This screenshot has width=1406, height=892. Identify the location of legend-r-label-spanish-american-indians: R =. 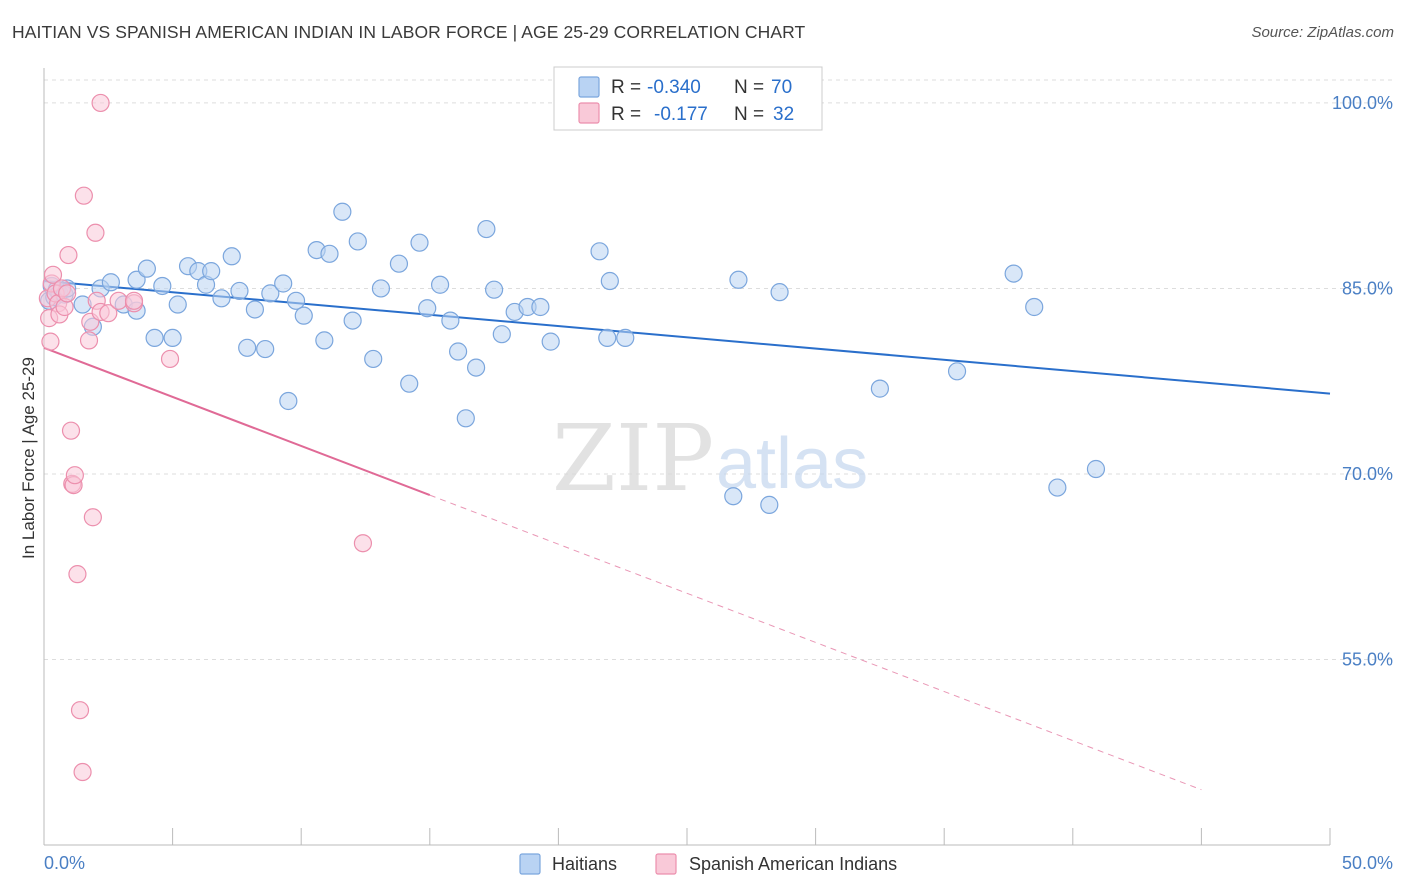
(626, 114).